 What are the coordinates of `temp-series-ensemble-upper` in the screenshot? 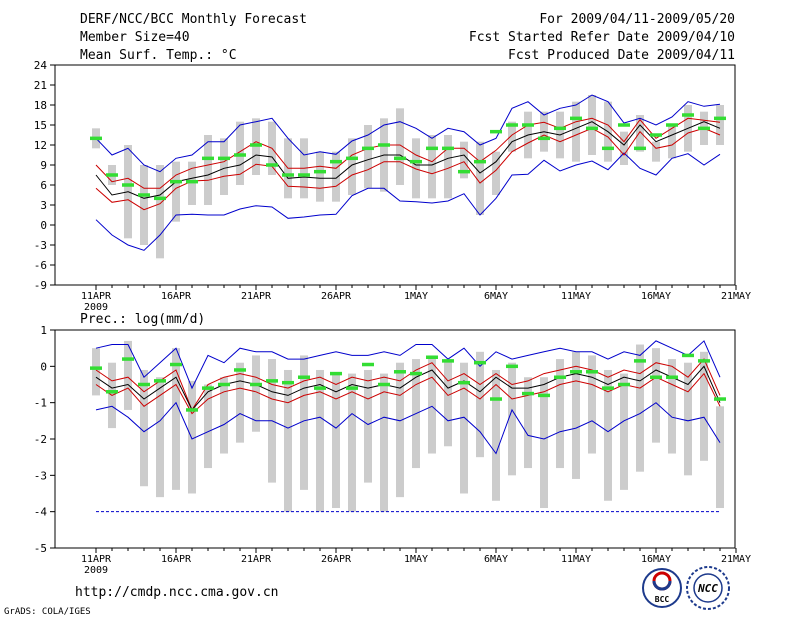 It's located at (408, 169).